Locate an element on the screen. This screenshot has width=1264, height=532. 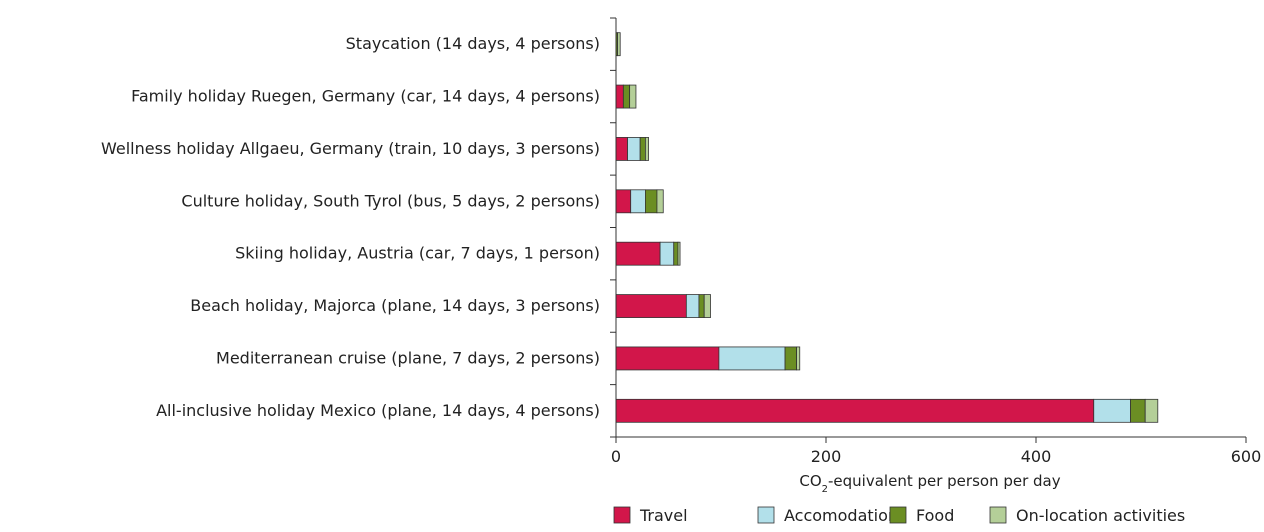
legend-label: On-location activities is located at coordinates (1100, 515).